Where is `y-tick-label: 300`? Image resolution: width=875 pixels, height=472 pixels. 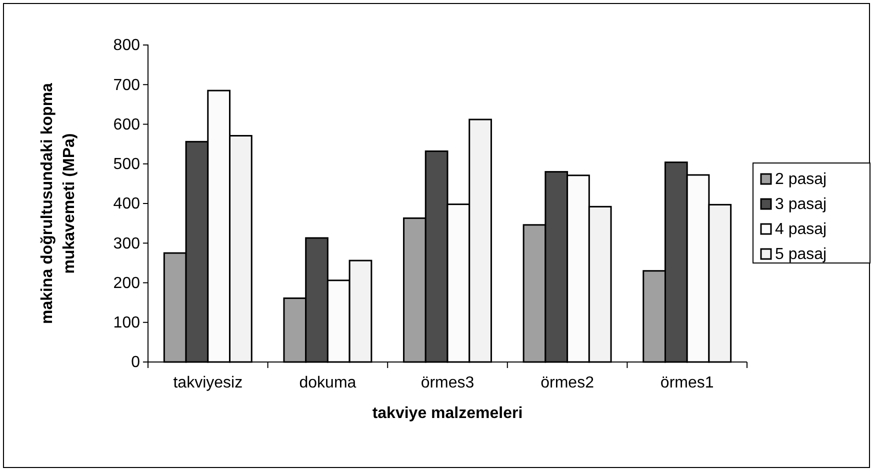 y-tick-label: 300 is located at coordinates (126, 243).